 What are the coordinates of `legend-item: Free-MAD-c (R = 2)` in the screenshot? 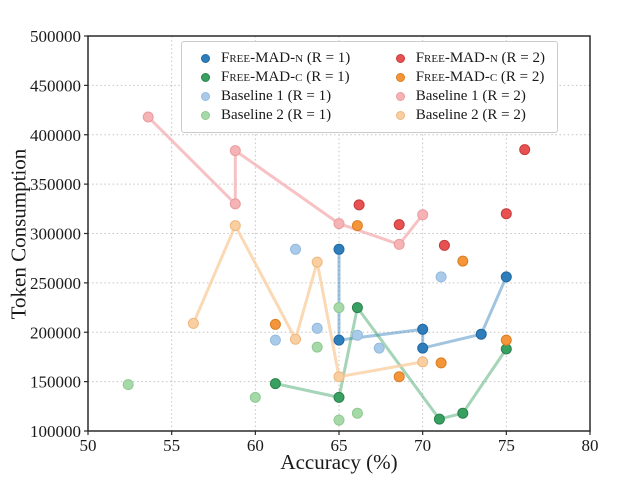 It's located at (467, 77).